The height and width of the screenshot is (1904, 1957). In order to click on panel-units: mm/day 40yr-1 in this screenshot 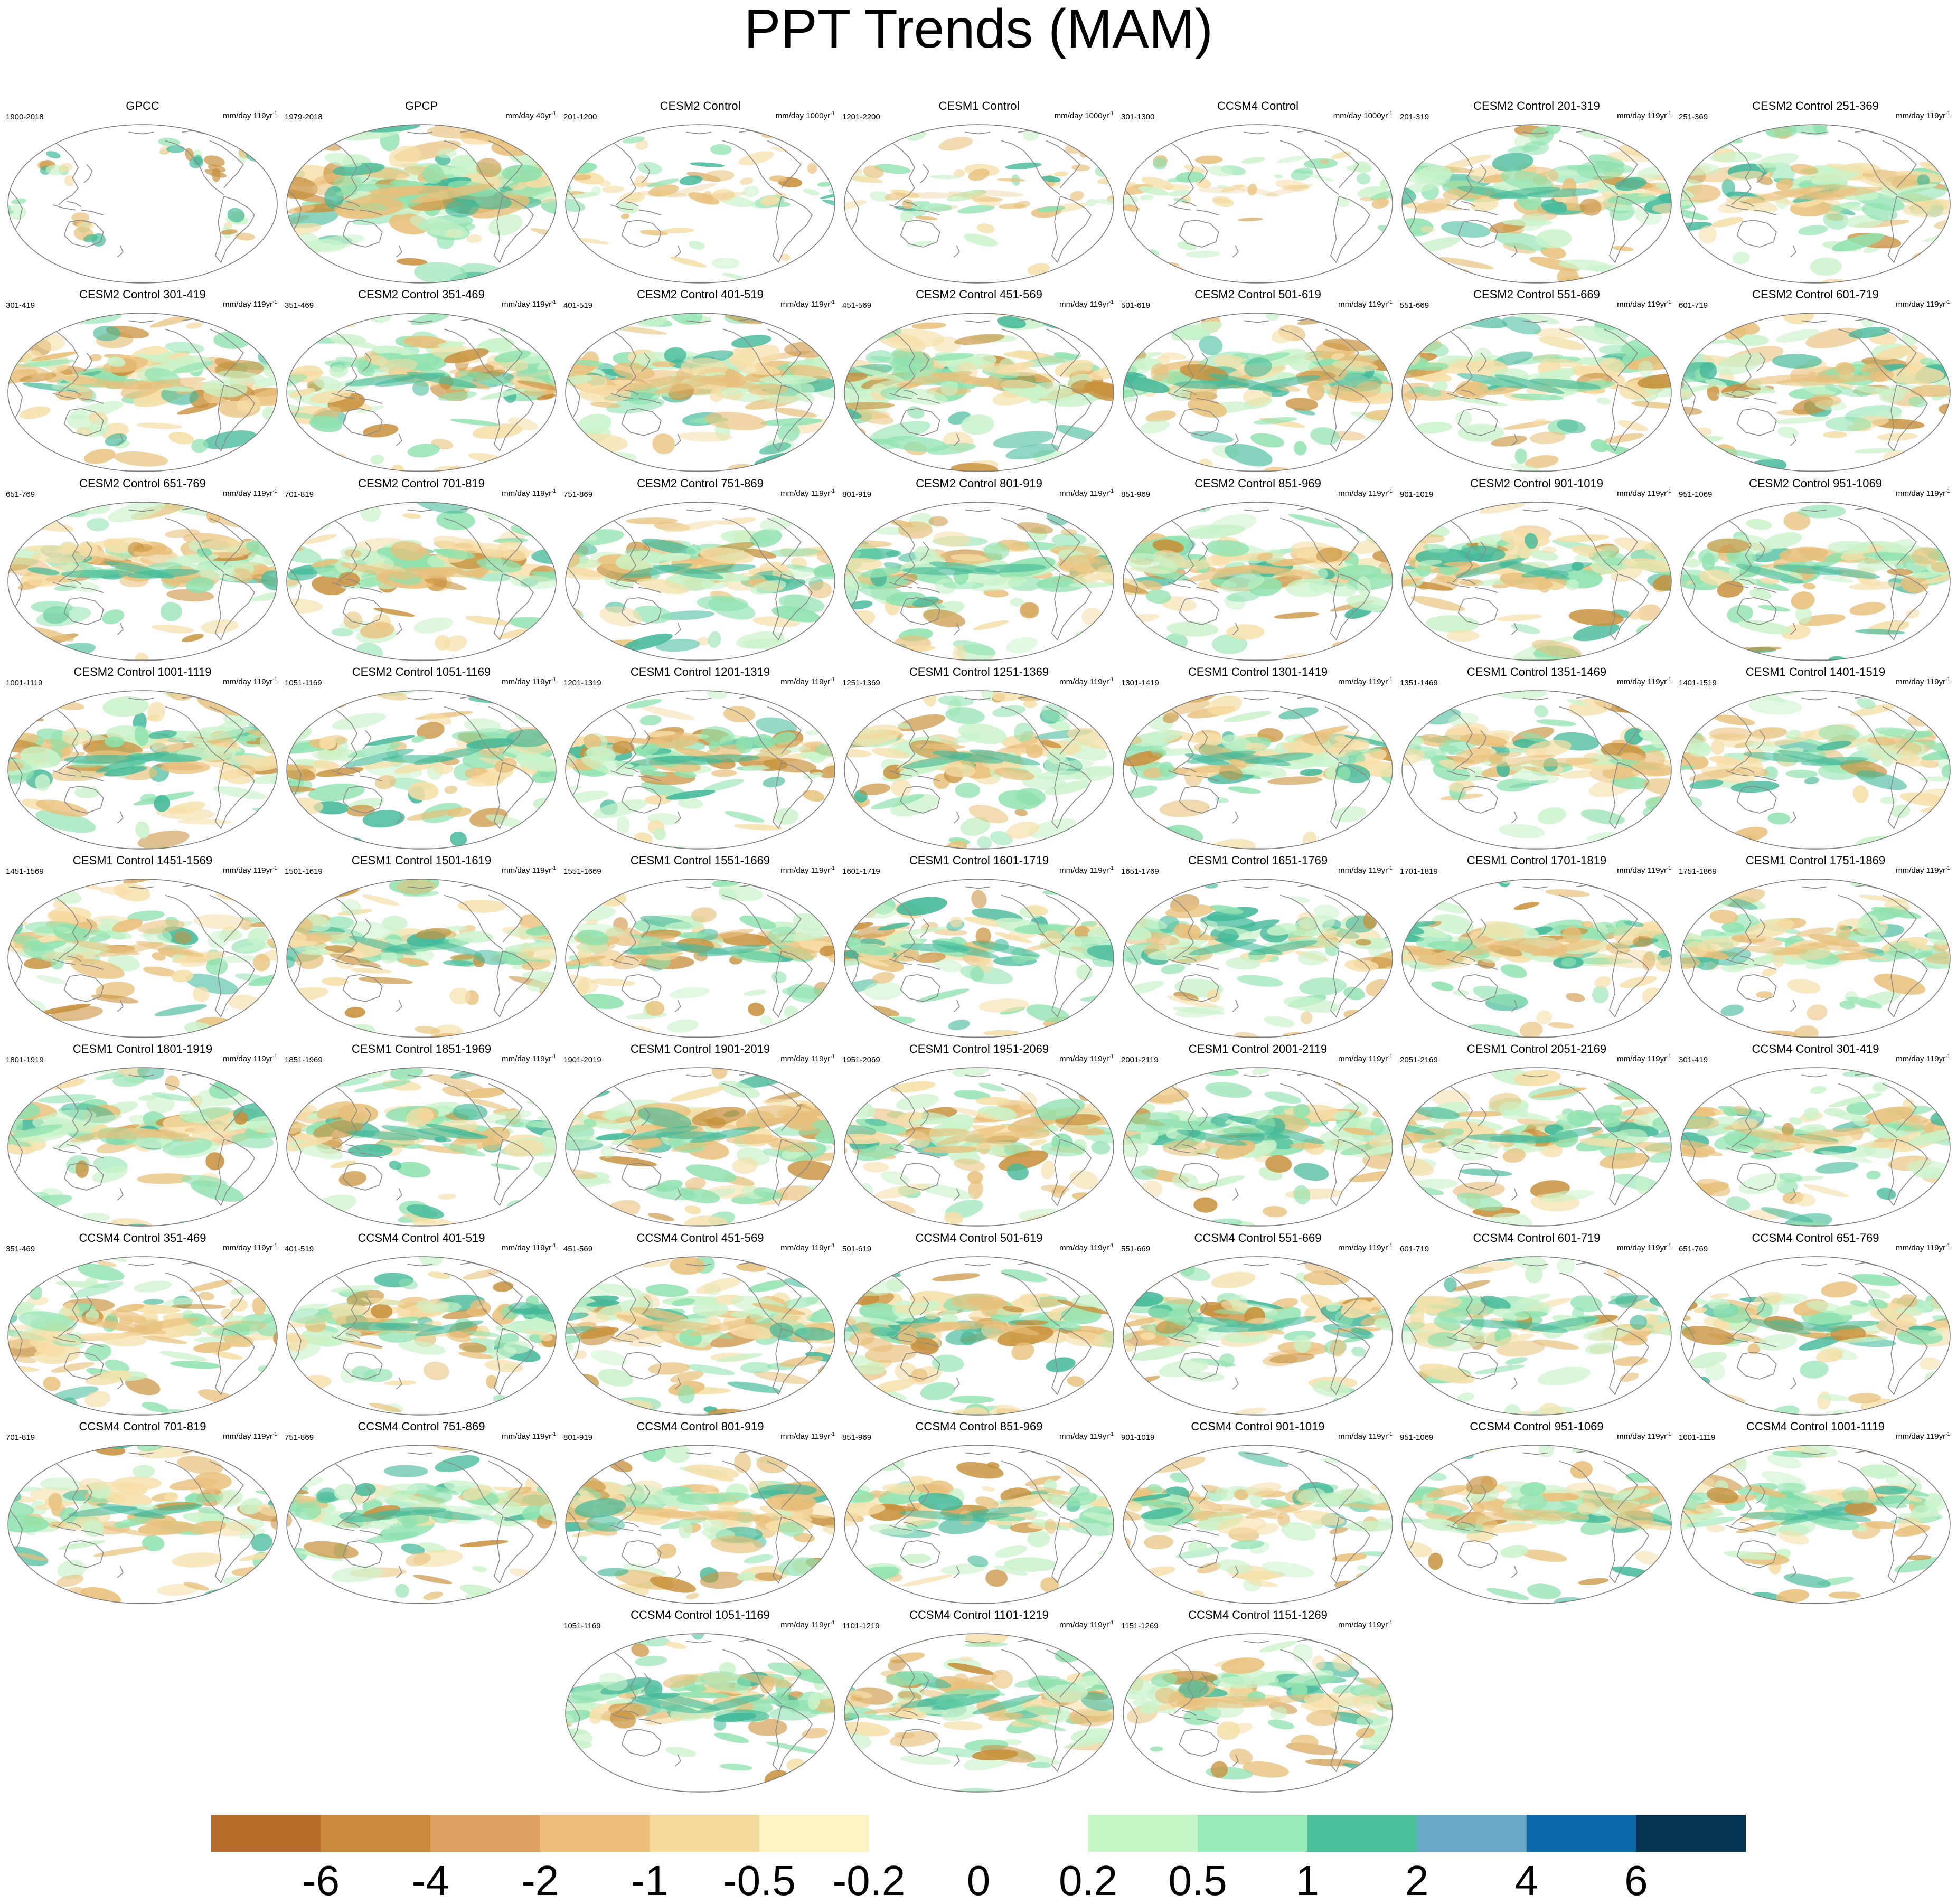, I will do `click(530, 115)`.